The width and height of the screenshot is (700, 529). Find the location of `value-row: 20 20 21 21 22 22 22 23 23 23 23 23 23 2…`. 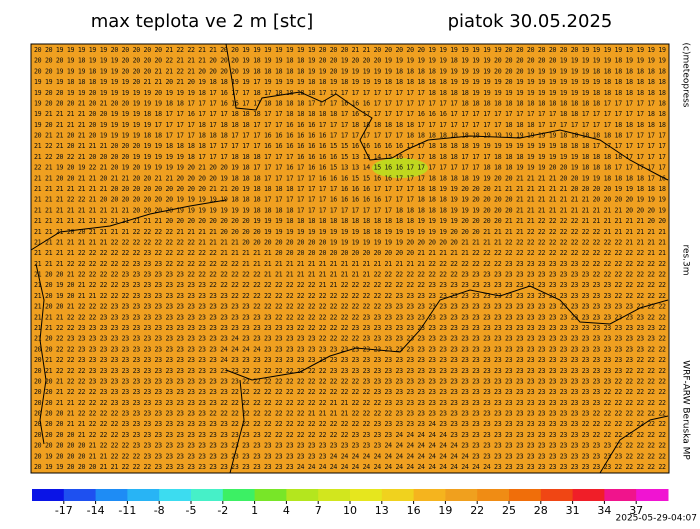

value-row: 20 20 21 21 22 22 22 23 23 23 23 23 23 2… is located at coordinates (350, 403).